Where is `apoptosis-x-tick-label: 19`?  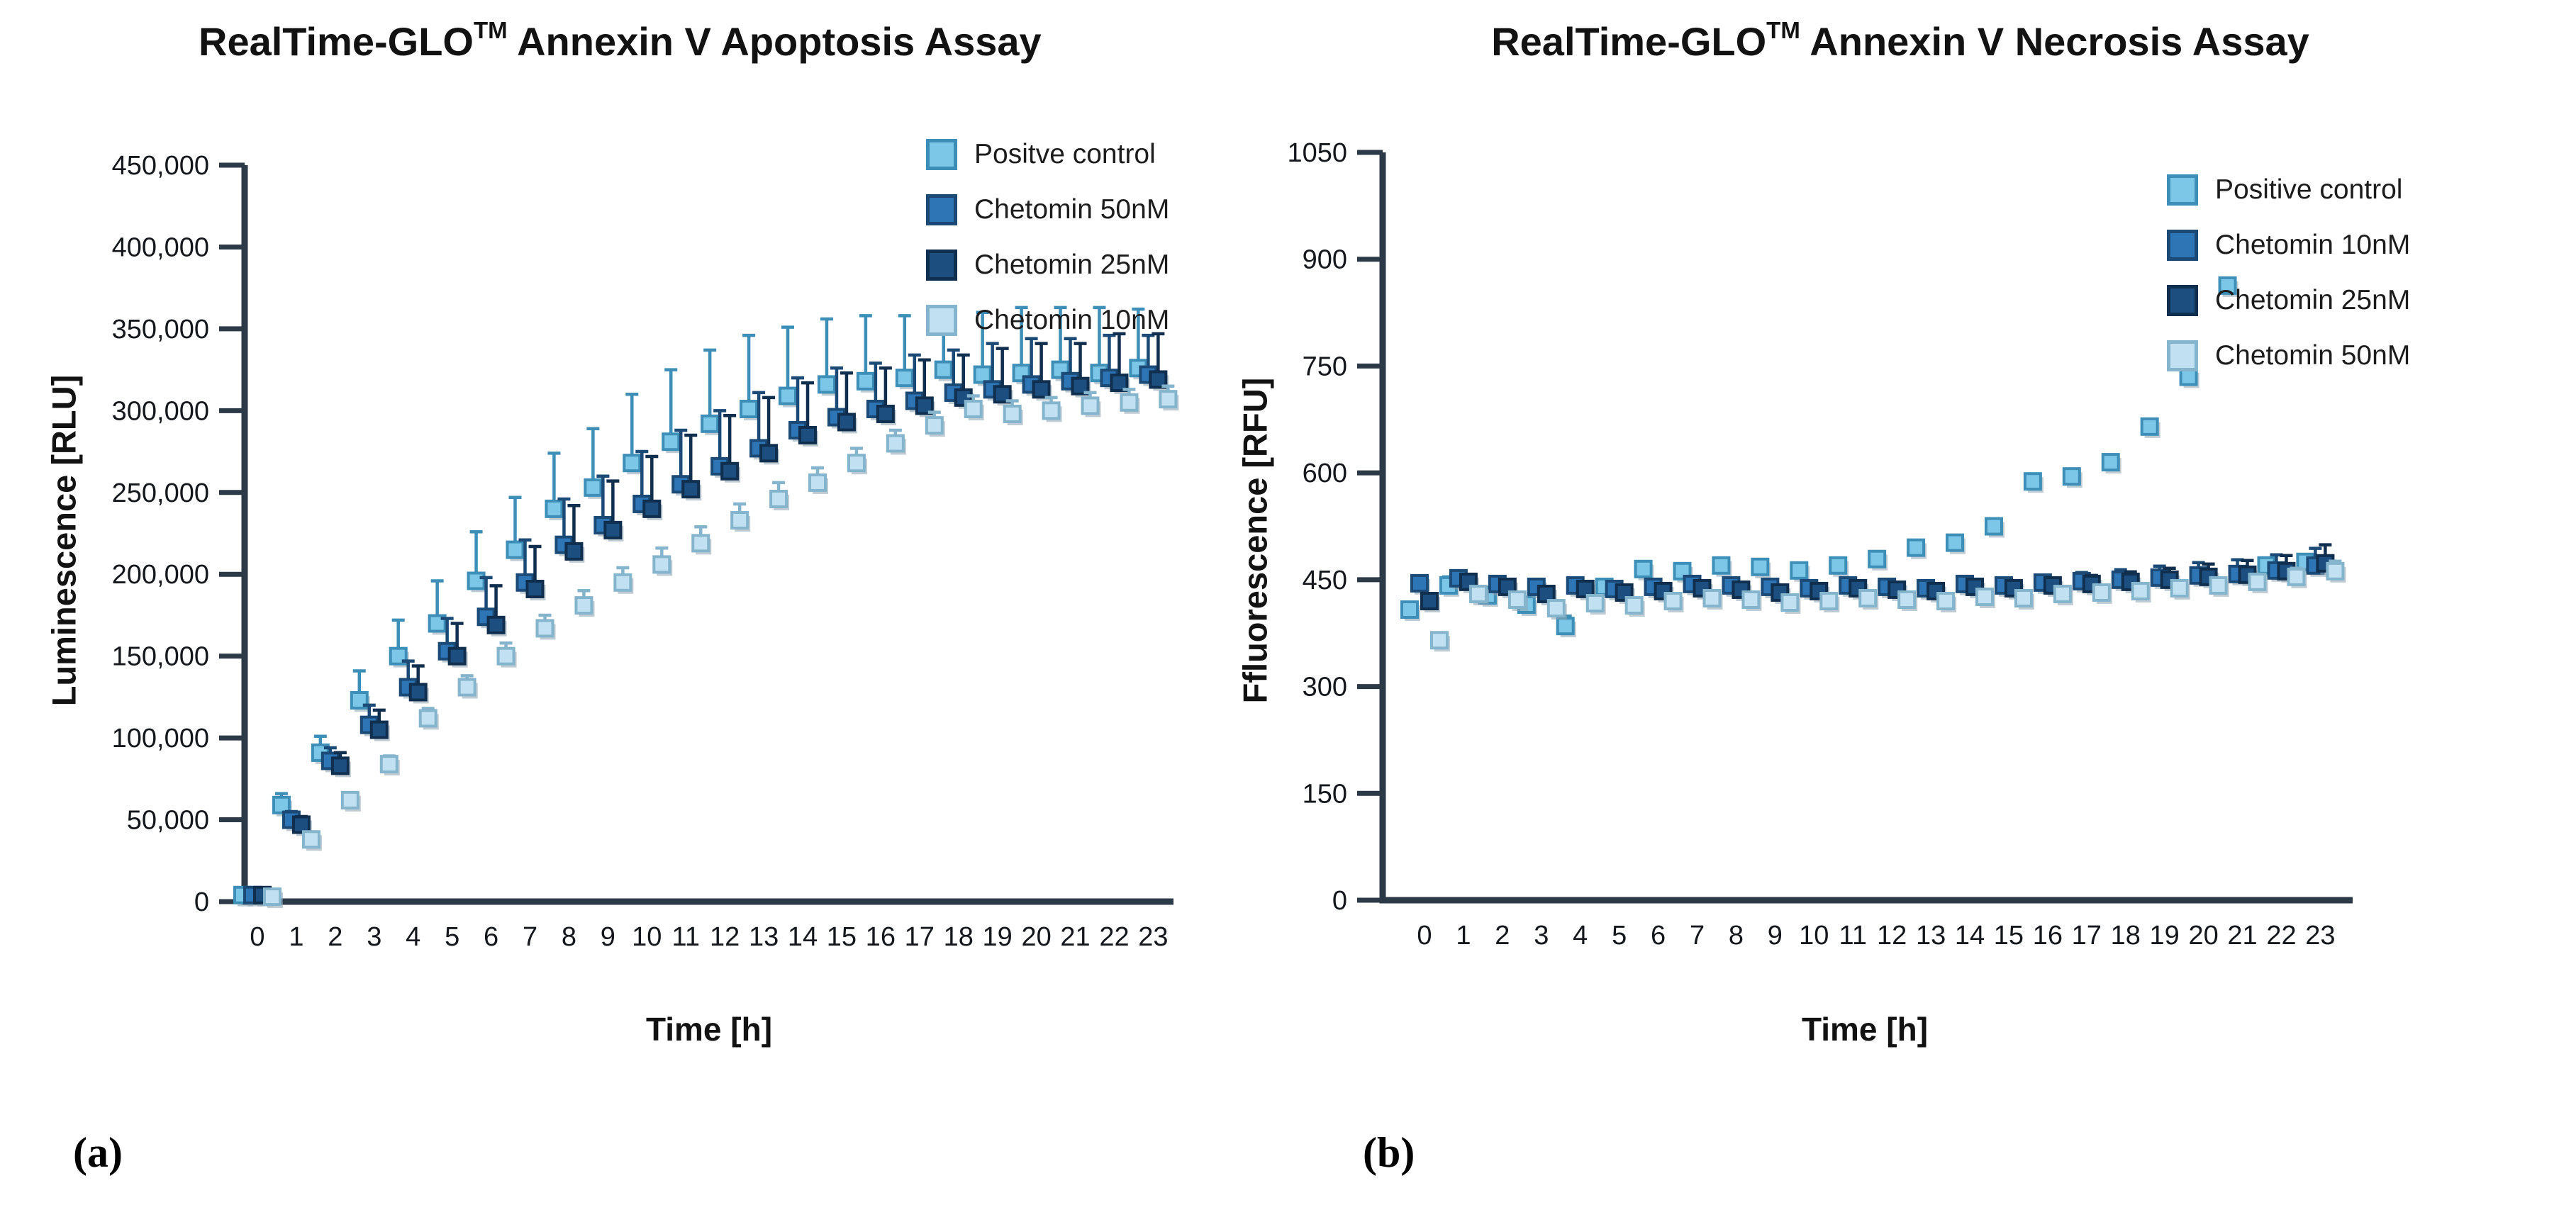
apoptosis-x-tick-label: 19 is located at coordinates (998, 937).